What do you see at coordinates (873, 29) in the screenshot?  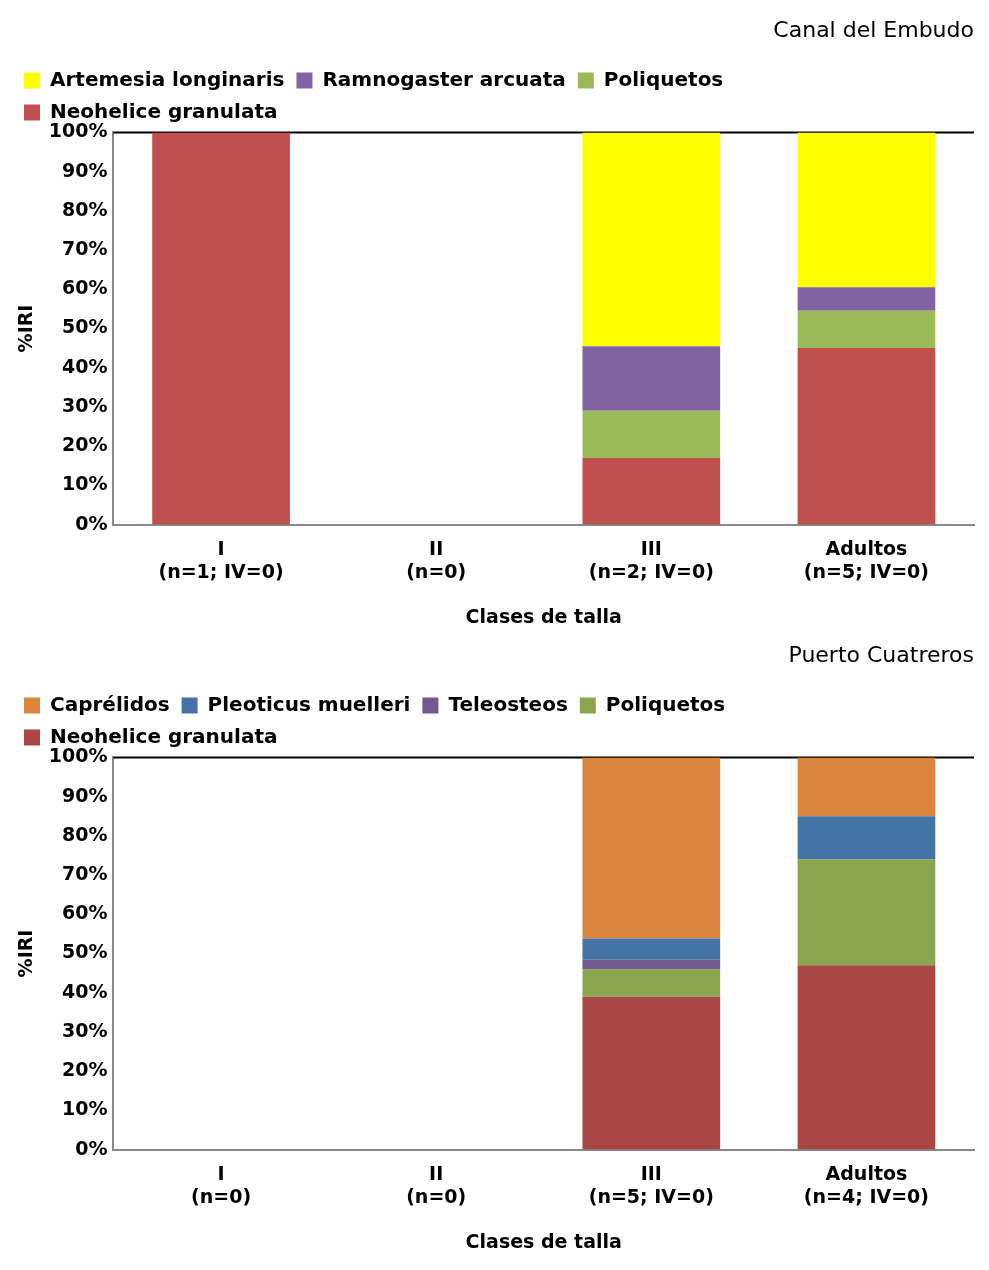 I see `chart-title: Canal del Embudo` at bounding box center [873, 29].